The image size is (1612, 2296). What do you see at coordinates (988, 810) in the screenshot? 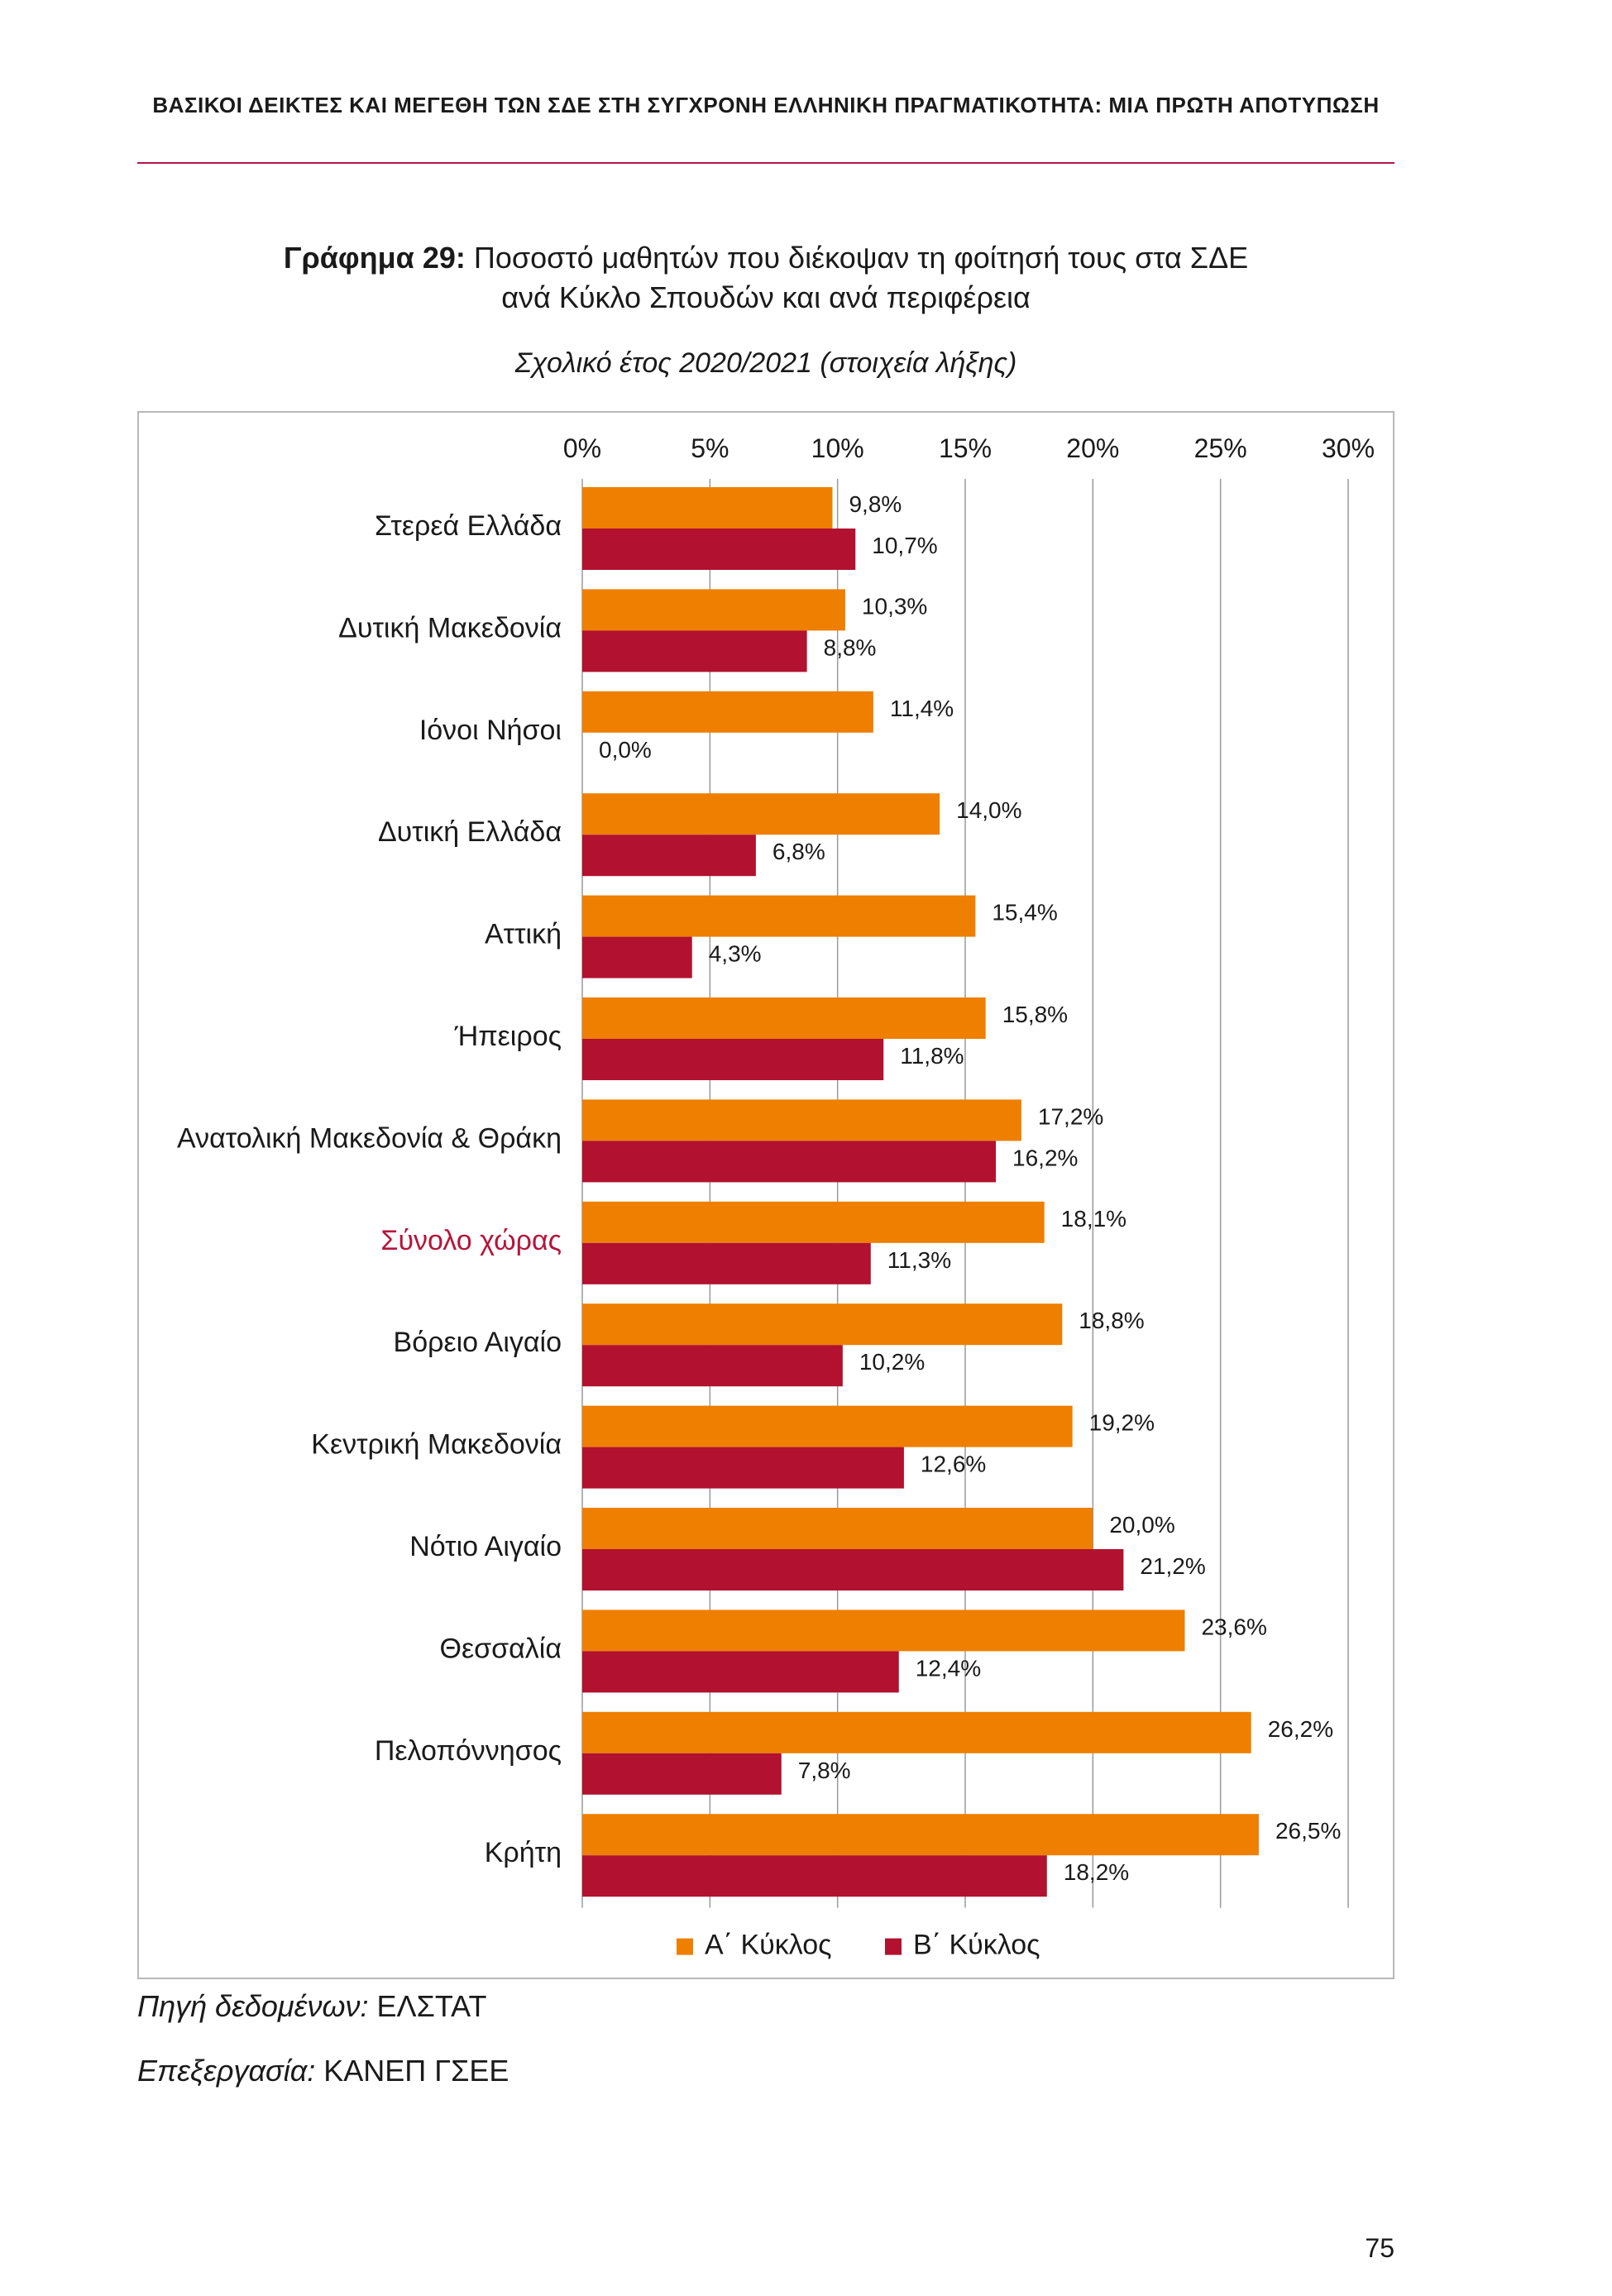
I see `data-label: 14,0%` at bounding box center [988, 810].